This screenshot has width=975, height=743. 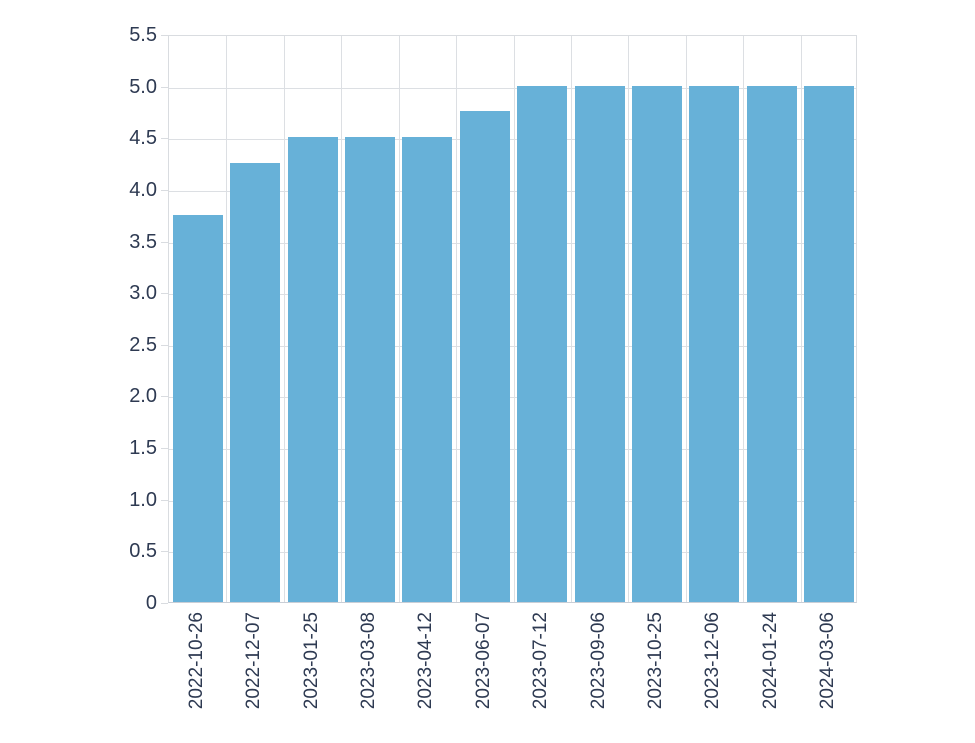 I want to click on x-tick-label: 2024-03-06, so click(x=828, y=661).